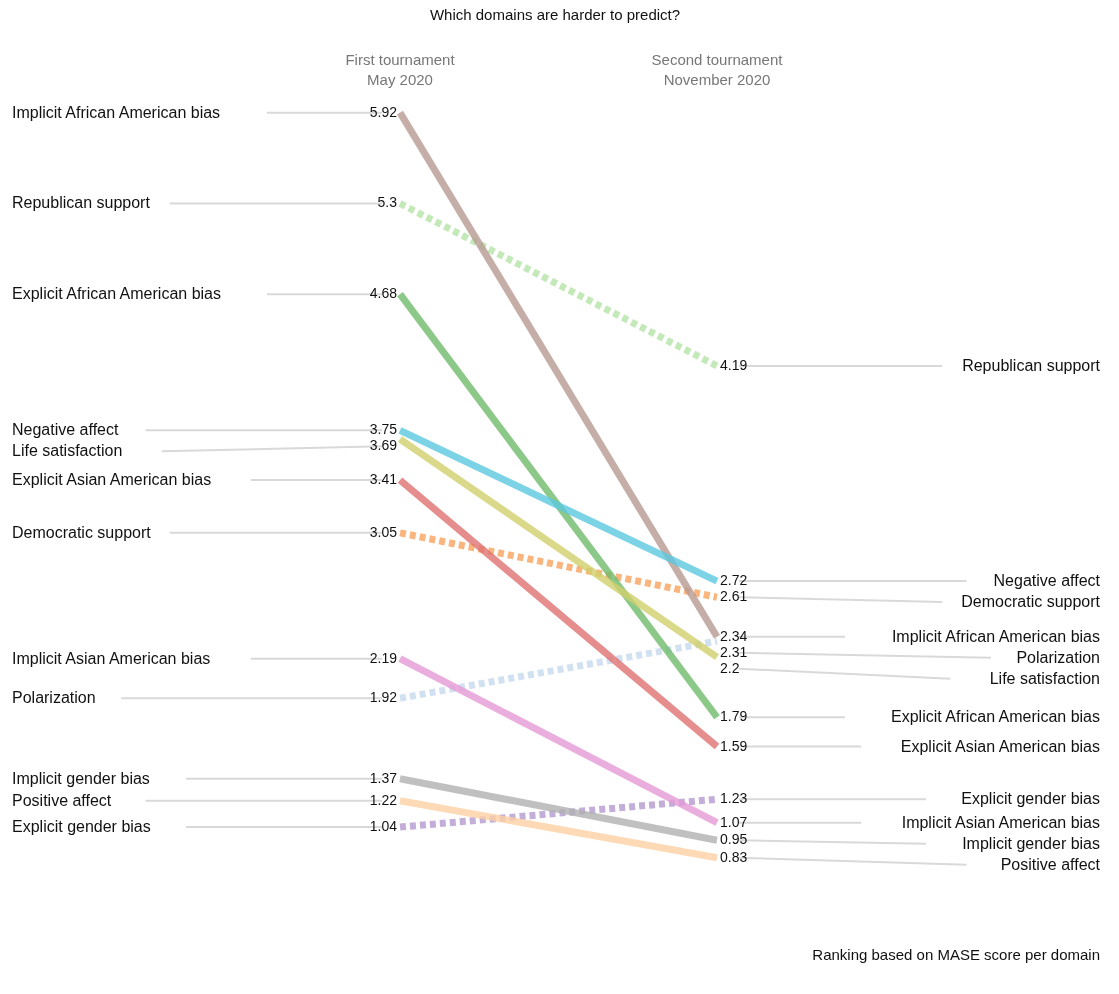  What do you see at coordinates (734, 580) in the screenshot?
I see `data-label: 2.72` at bounding box center [734, 580].